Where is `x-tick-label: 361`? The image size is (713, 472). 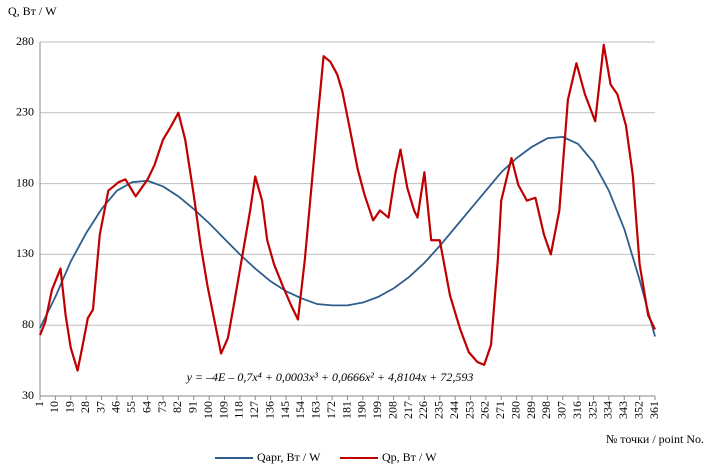 x-tick-label: 361 is located at coordinates (654, 410).